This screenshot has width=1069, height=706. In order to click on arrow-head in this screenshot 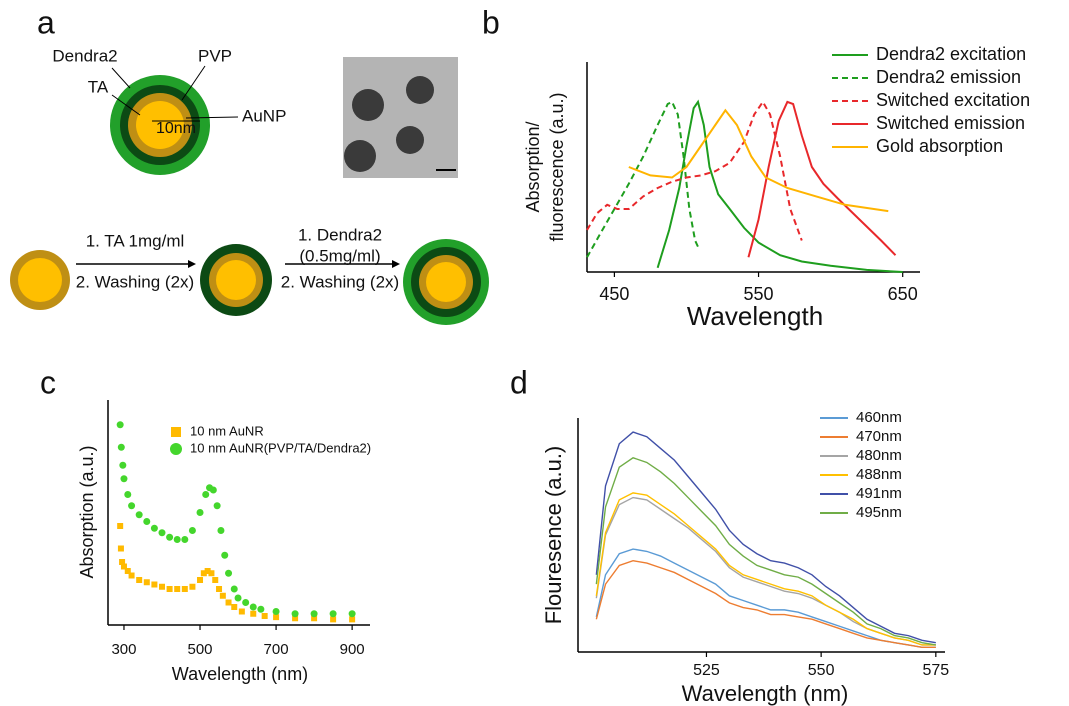, I will do `click(396, 264)`.